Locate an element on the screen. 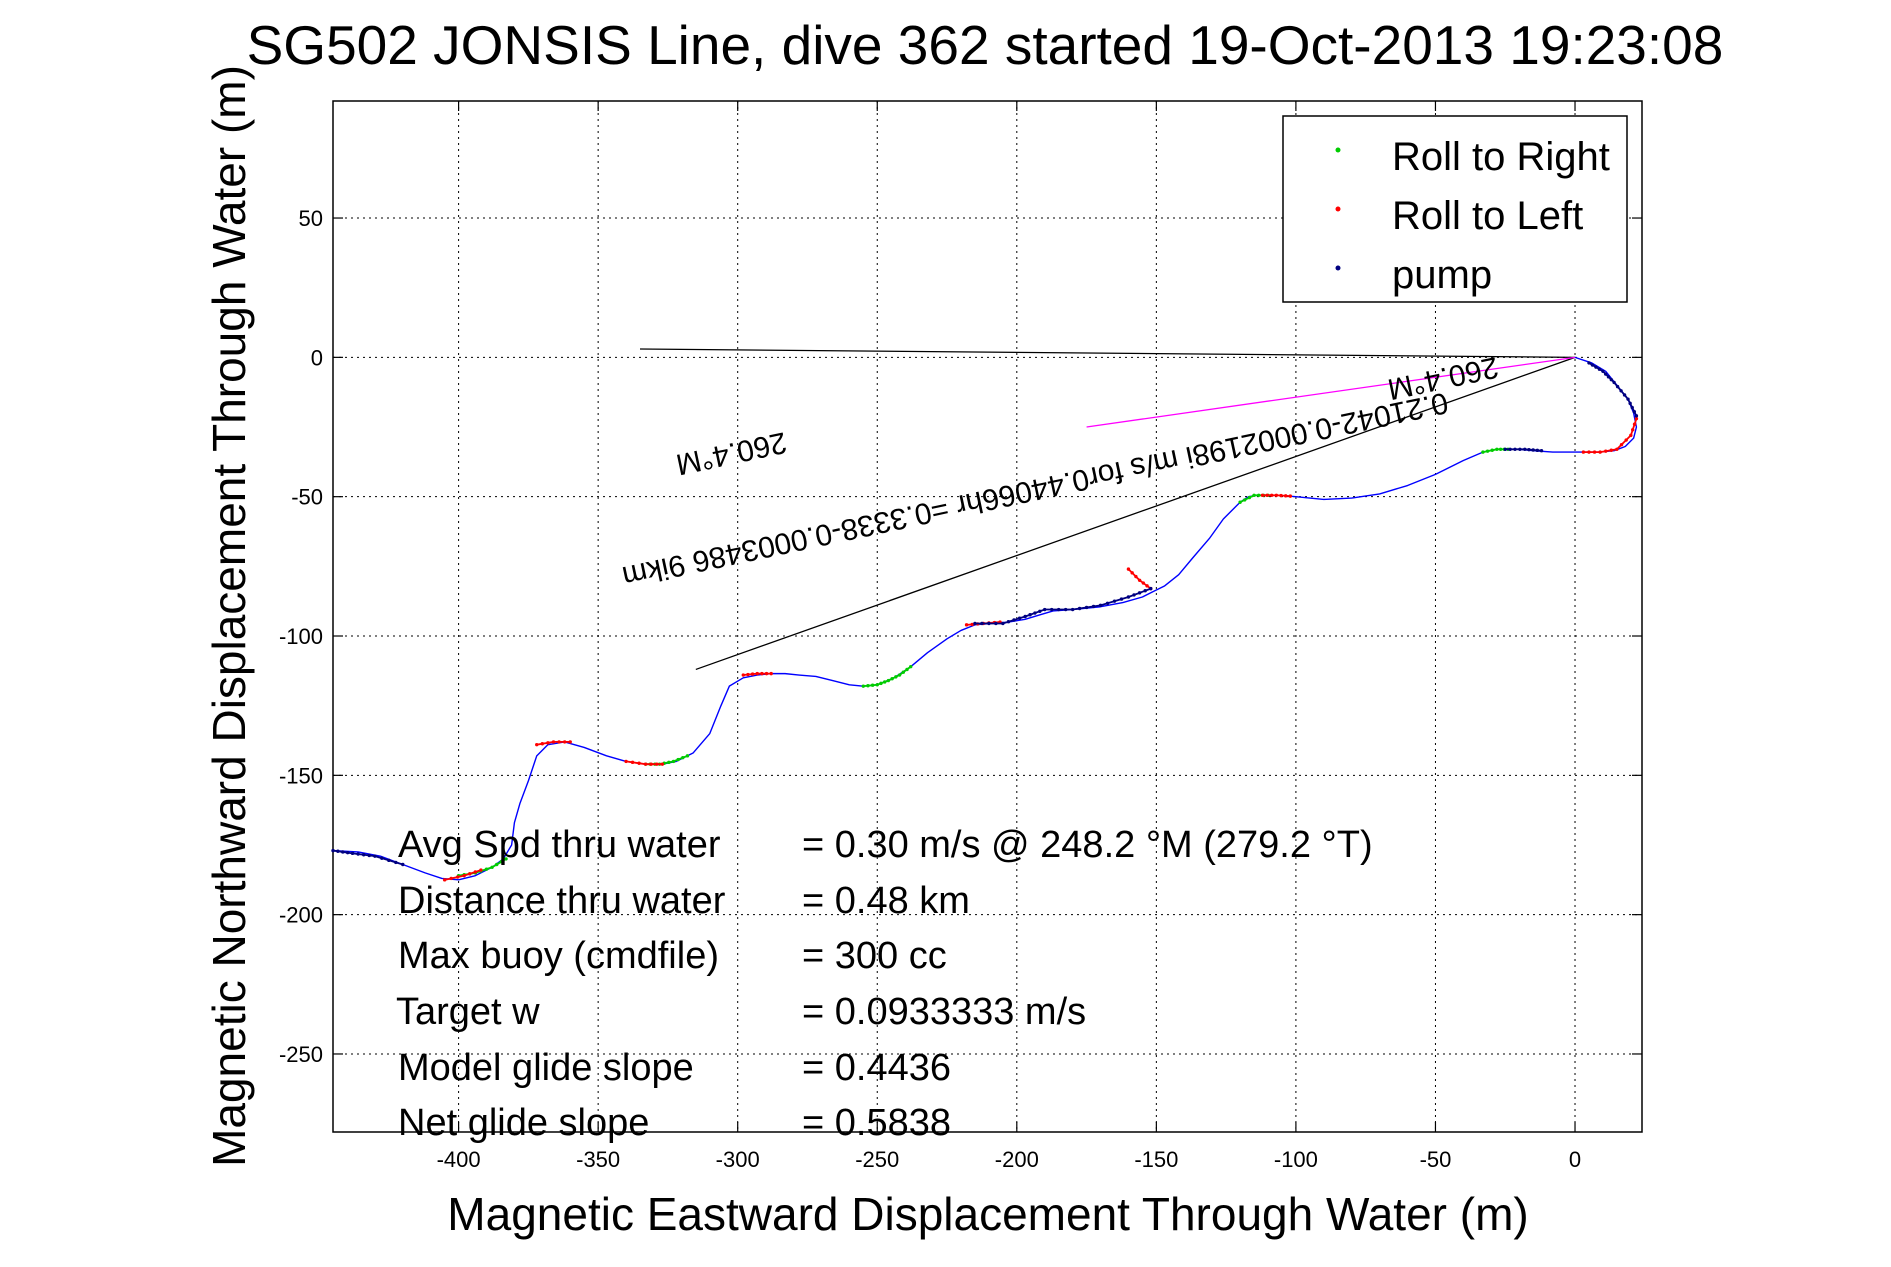 Image resolution: width=1891 pixels, height=1267 pixels. legend: Roll to Right Roll to Left pump is located at coordinates (1455, 209).